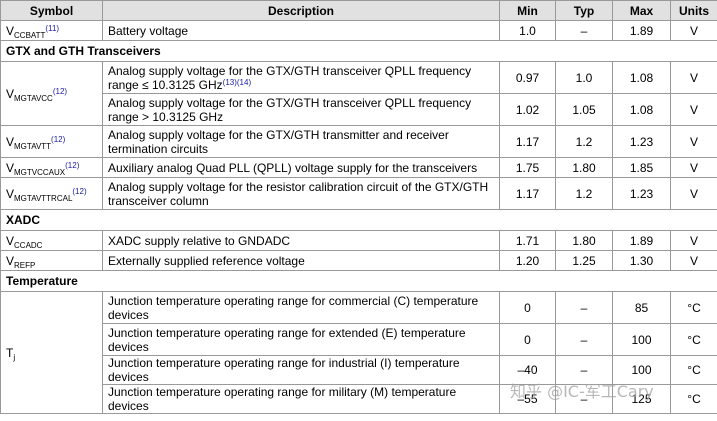 This screenshot has width=717, height=421. What do you see at coordinates (51, 240) in the screenshot?
I see `symbol-cell: VCCADC` at bounding box center [51, 240].